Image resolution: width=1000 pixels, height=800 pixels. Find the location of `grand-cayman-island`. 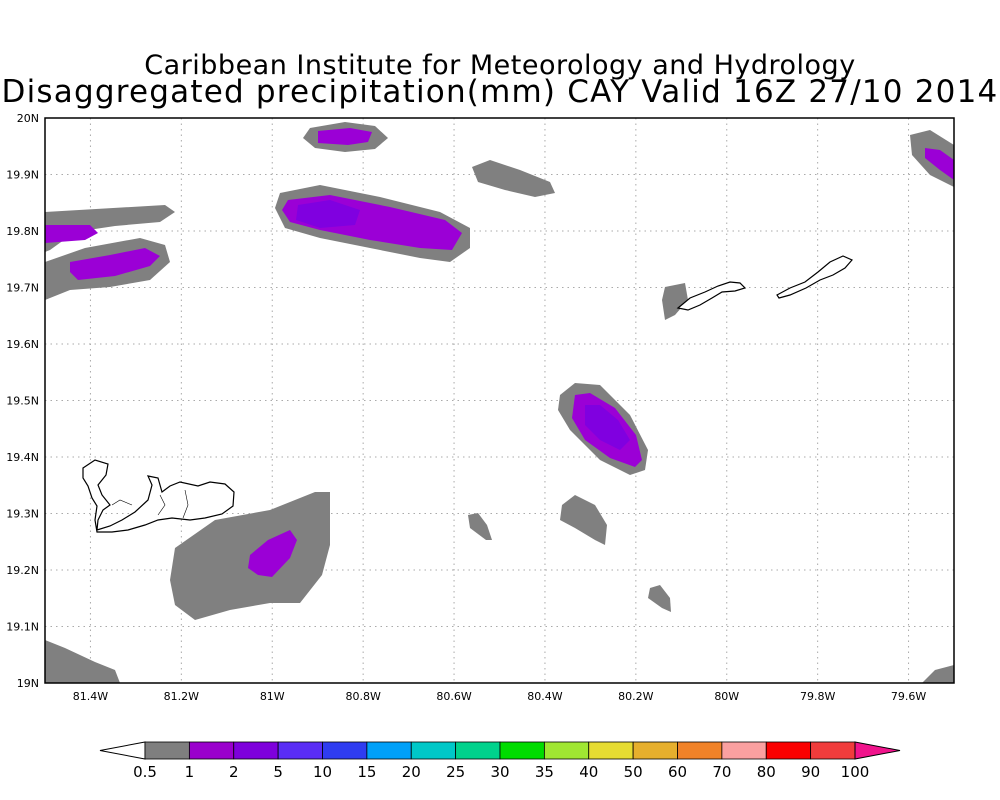

grand-cayman-island is located at coordinates (158, 496).